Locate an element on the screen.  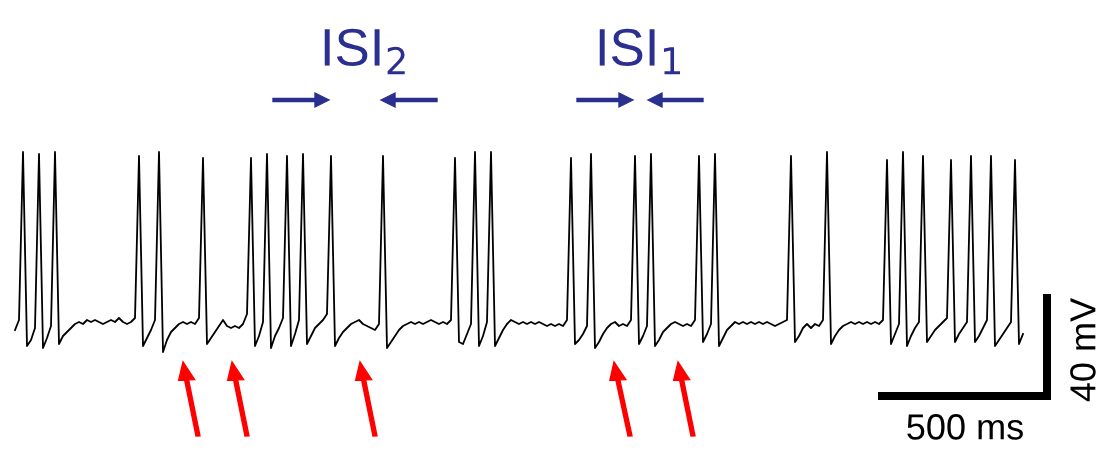
text: ISI$_{2}$ is located at coordinates (364, 51).